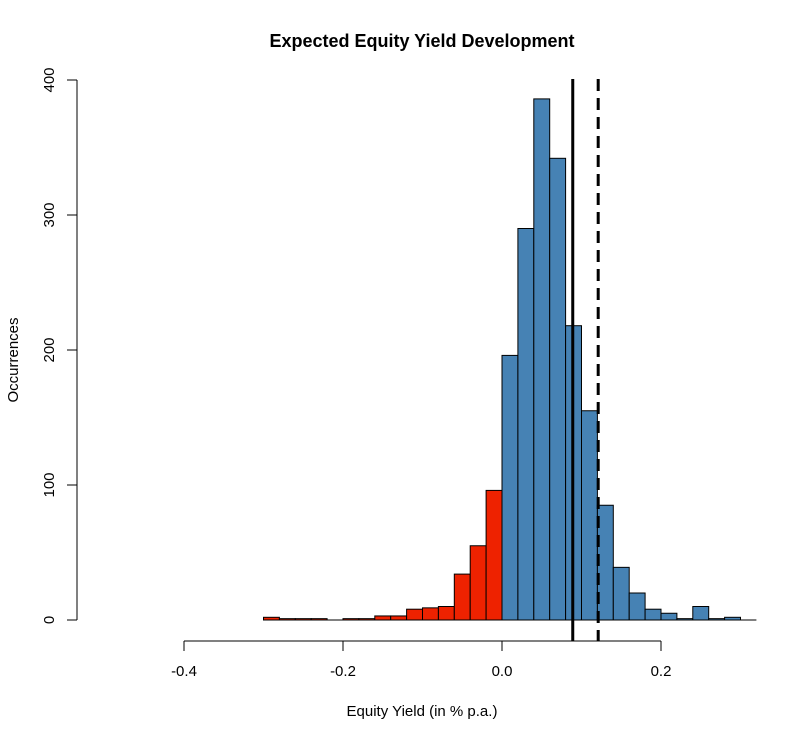 This screenshot has width=807, height=739. What do you see at coordinates (49, 349) in the screenshot?
I see `y-tick-label: 200` at bounding box center [49, 349].